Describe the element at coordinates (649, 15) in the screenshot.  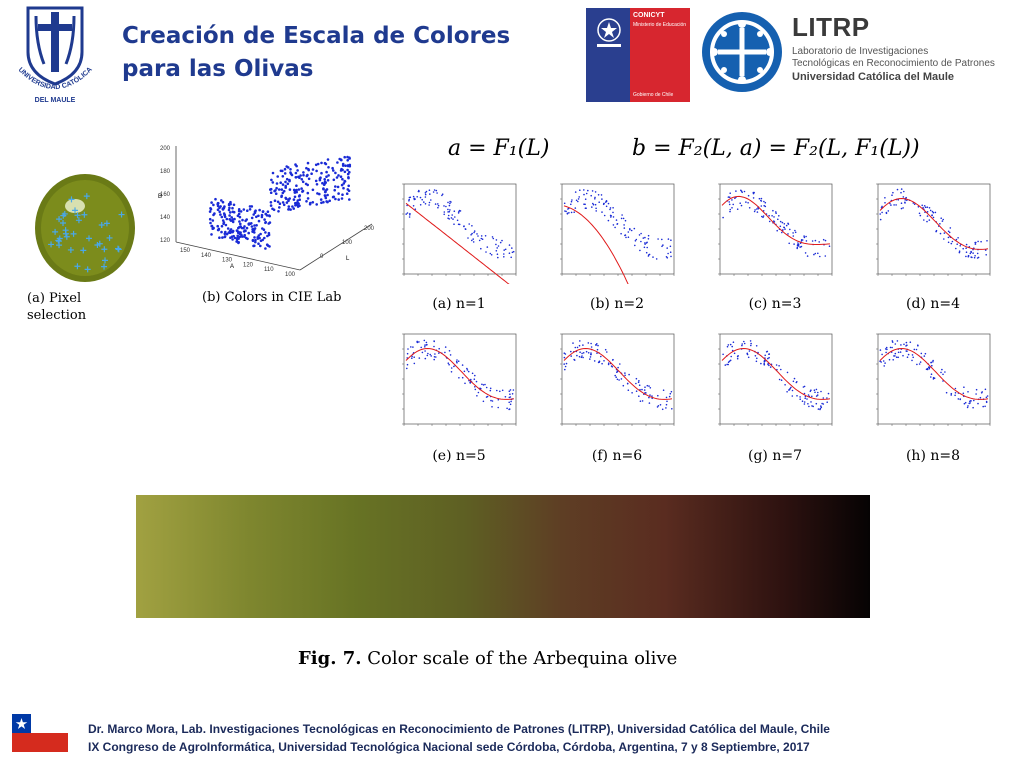
I see `conicyt-name: CONICYT` at that location.